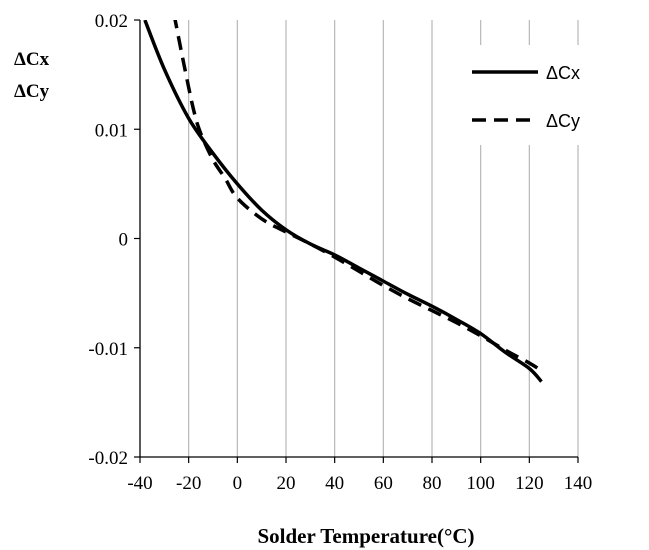 The height and width of the screenshot is (550, 649). What do you see at coordinates (480, 483) in the screenshot?
I see `x-tick-label: 100` at bounding box center [480, 483].